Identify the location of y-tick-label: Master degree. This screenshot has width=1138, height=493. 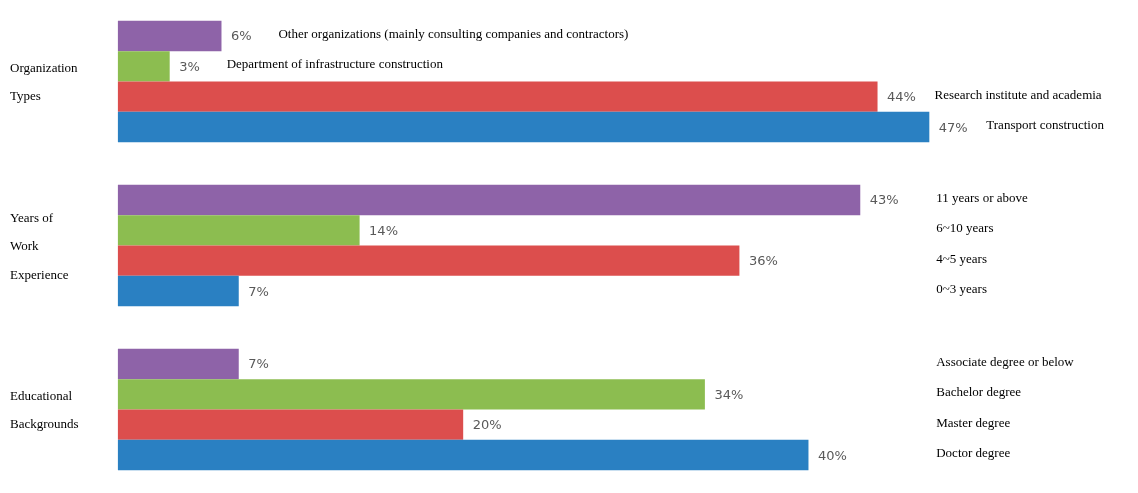
(973, 422).